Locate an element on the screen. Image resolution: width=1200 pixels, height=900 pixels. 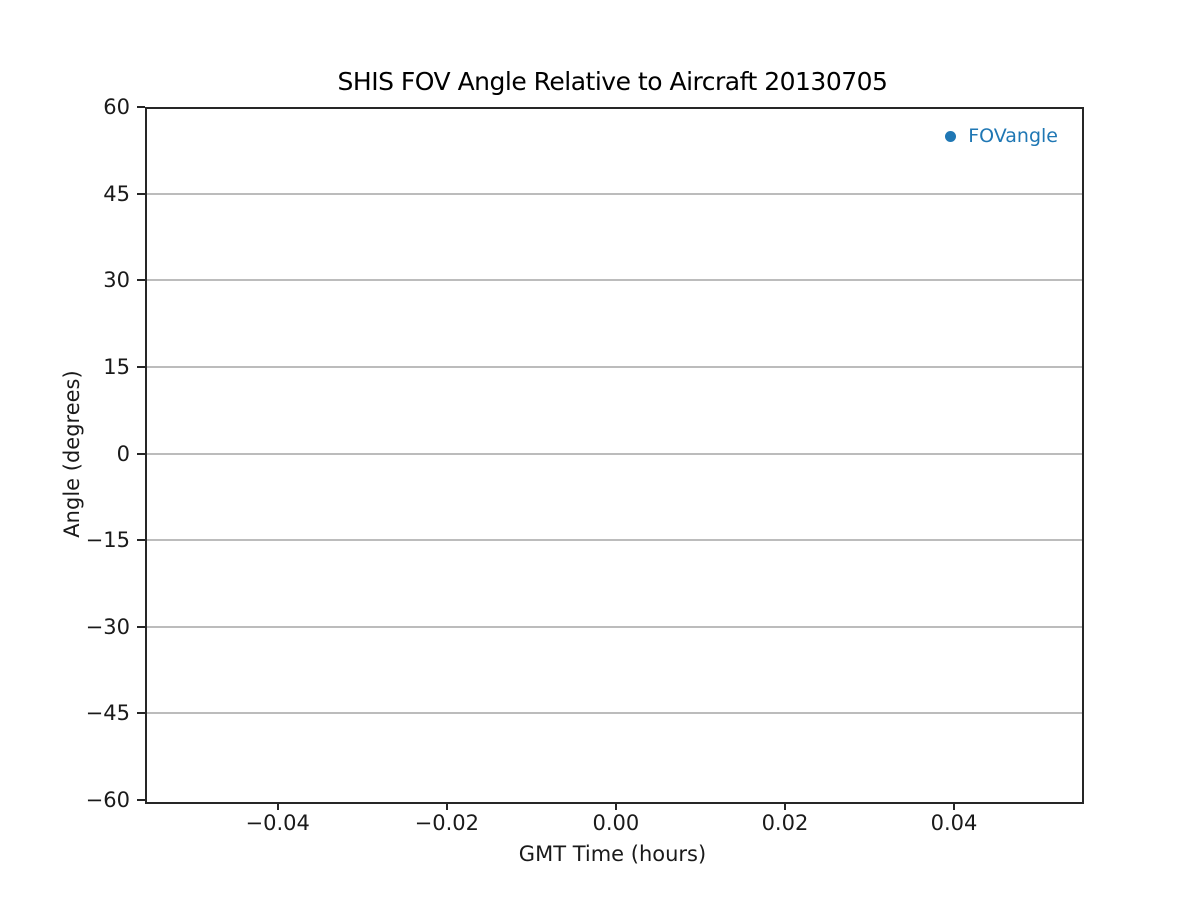
y-tick-label: −30 is located at coordinates (107, 626).